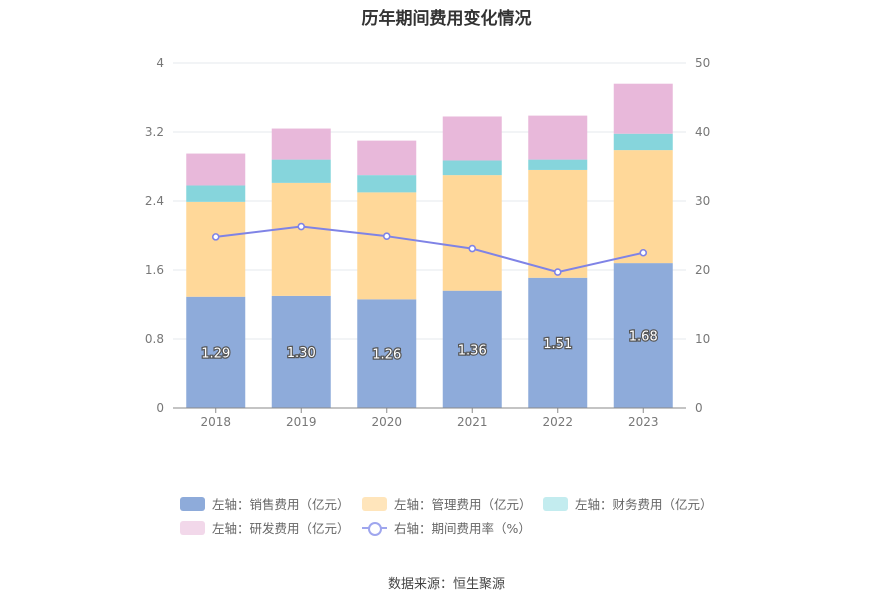 This screenshot has width=893, height=603. Describe the element at coordinates (555, 503) in the screenshot. I see `legend-swatch-finance` at that location.